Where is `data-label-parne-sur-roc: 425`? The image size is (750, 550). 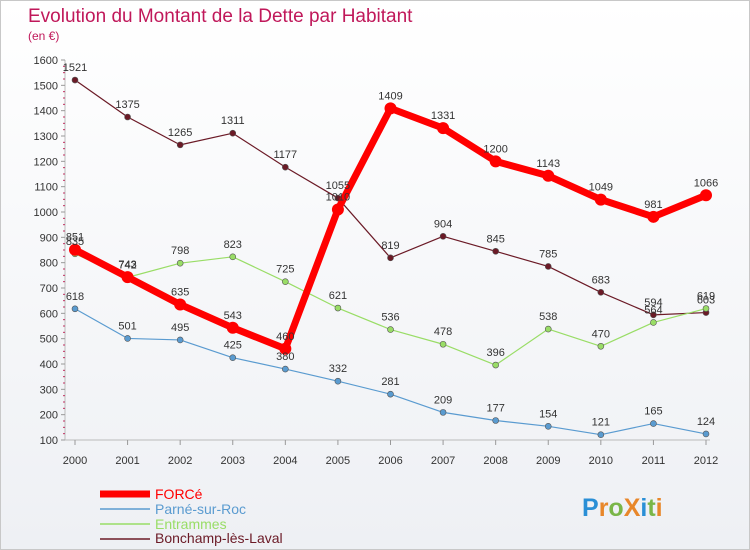 data-label-parne-sur-roc: 425 is located at coordinates (233, 346).